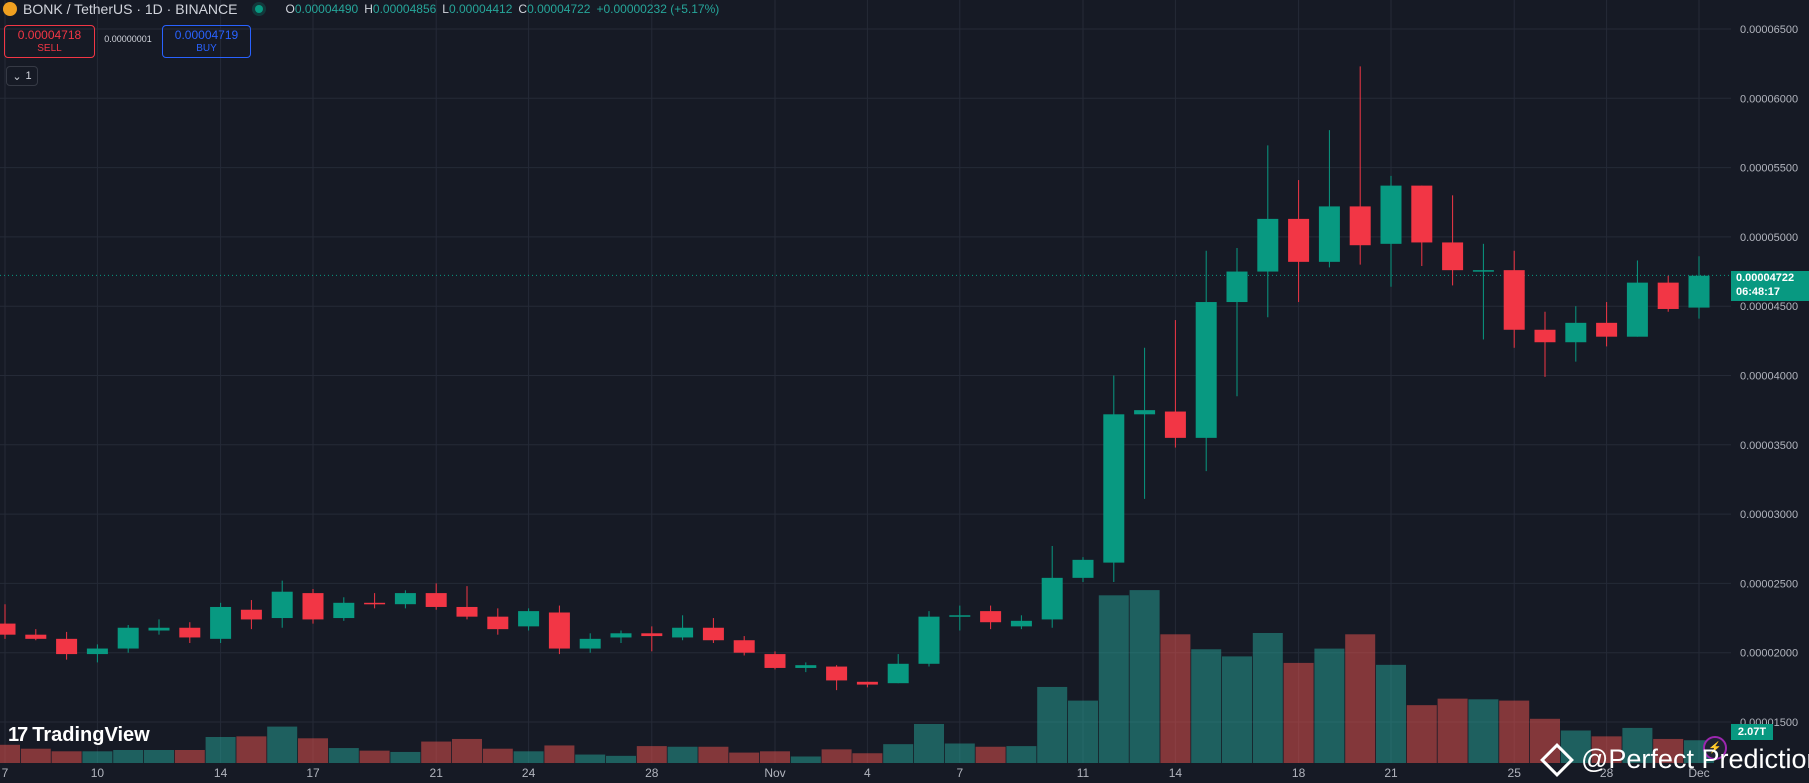 The width and height of the screenshot is (1809, 783). I want to click on chevron-down-icon: ⌄, so click(17, 76).